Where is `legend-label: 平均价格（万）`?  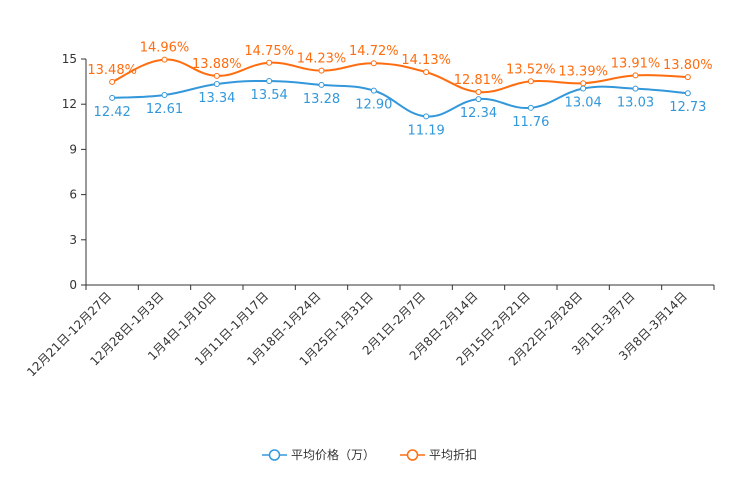
legend-label: 平均价格（万） is located at coordinates (333, 454).